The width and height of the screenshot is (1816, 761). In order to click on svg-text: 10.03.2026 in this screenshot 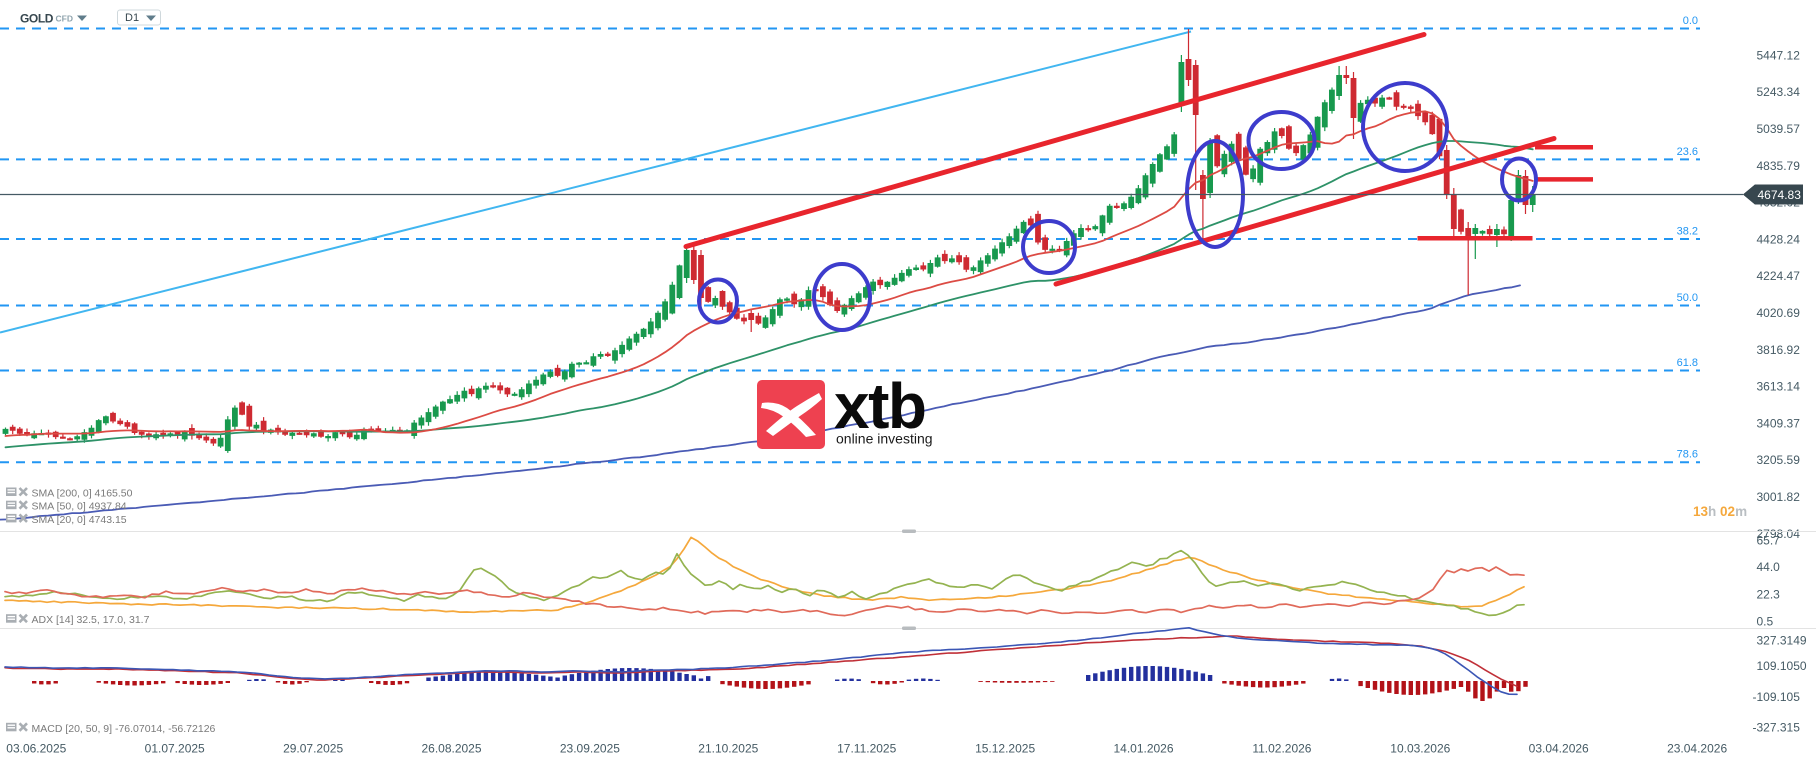, I will do `click(1420, 749)`.